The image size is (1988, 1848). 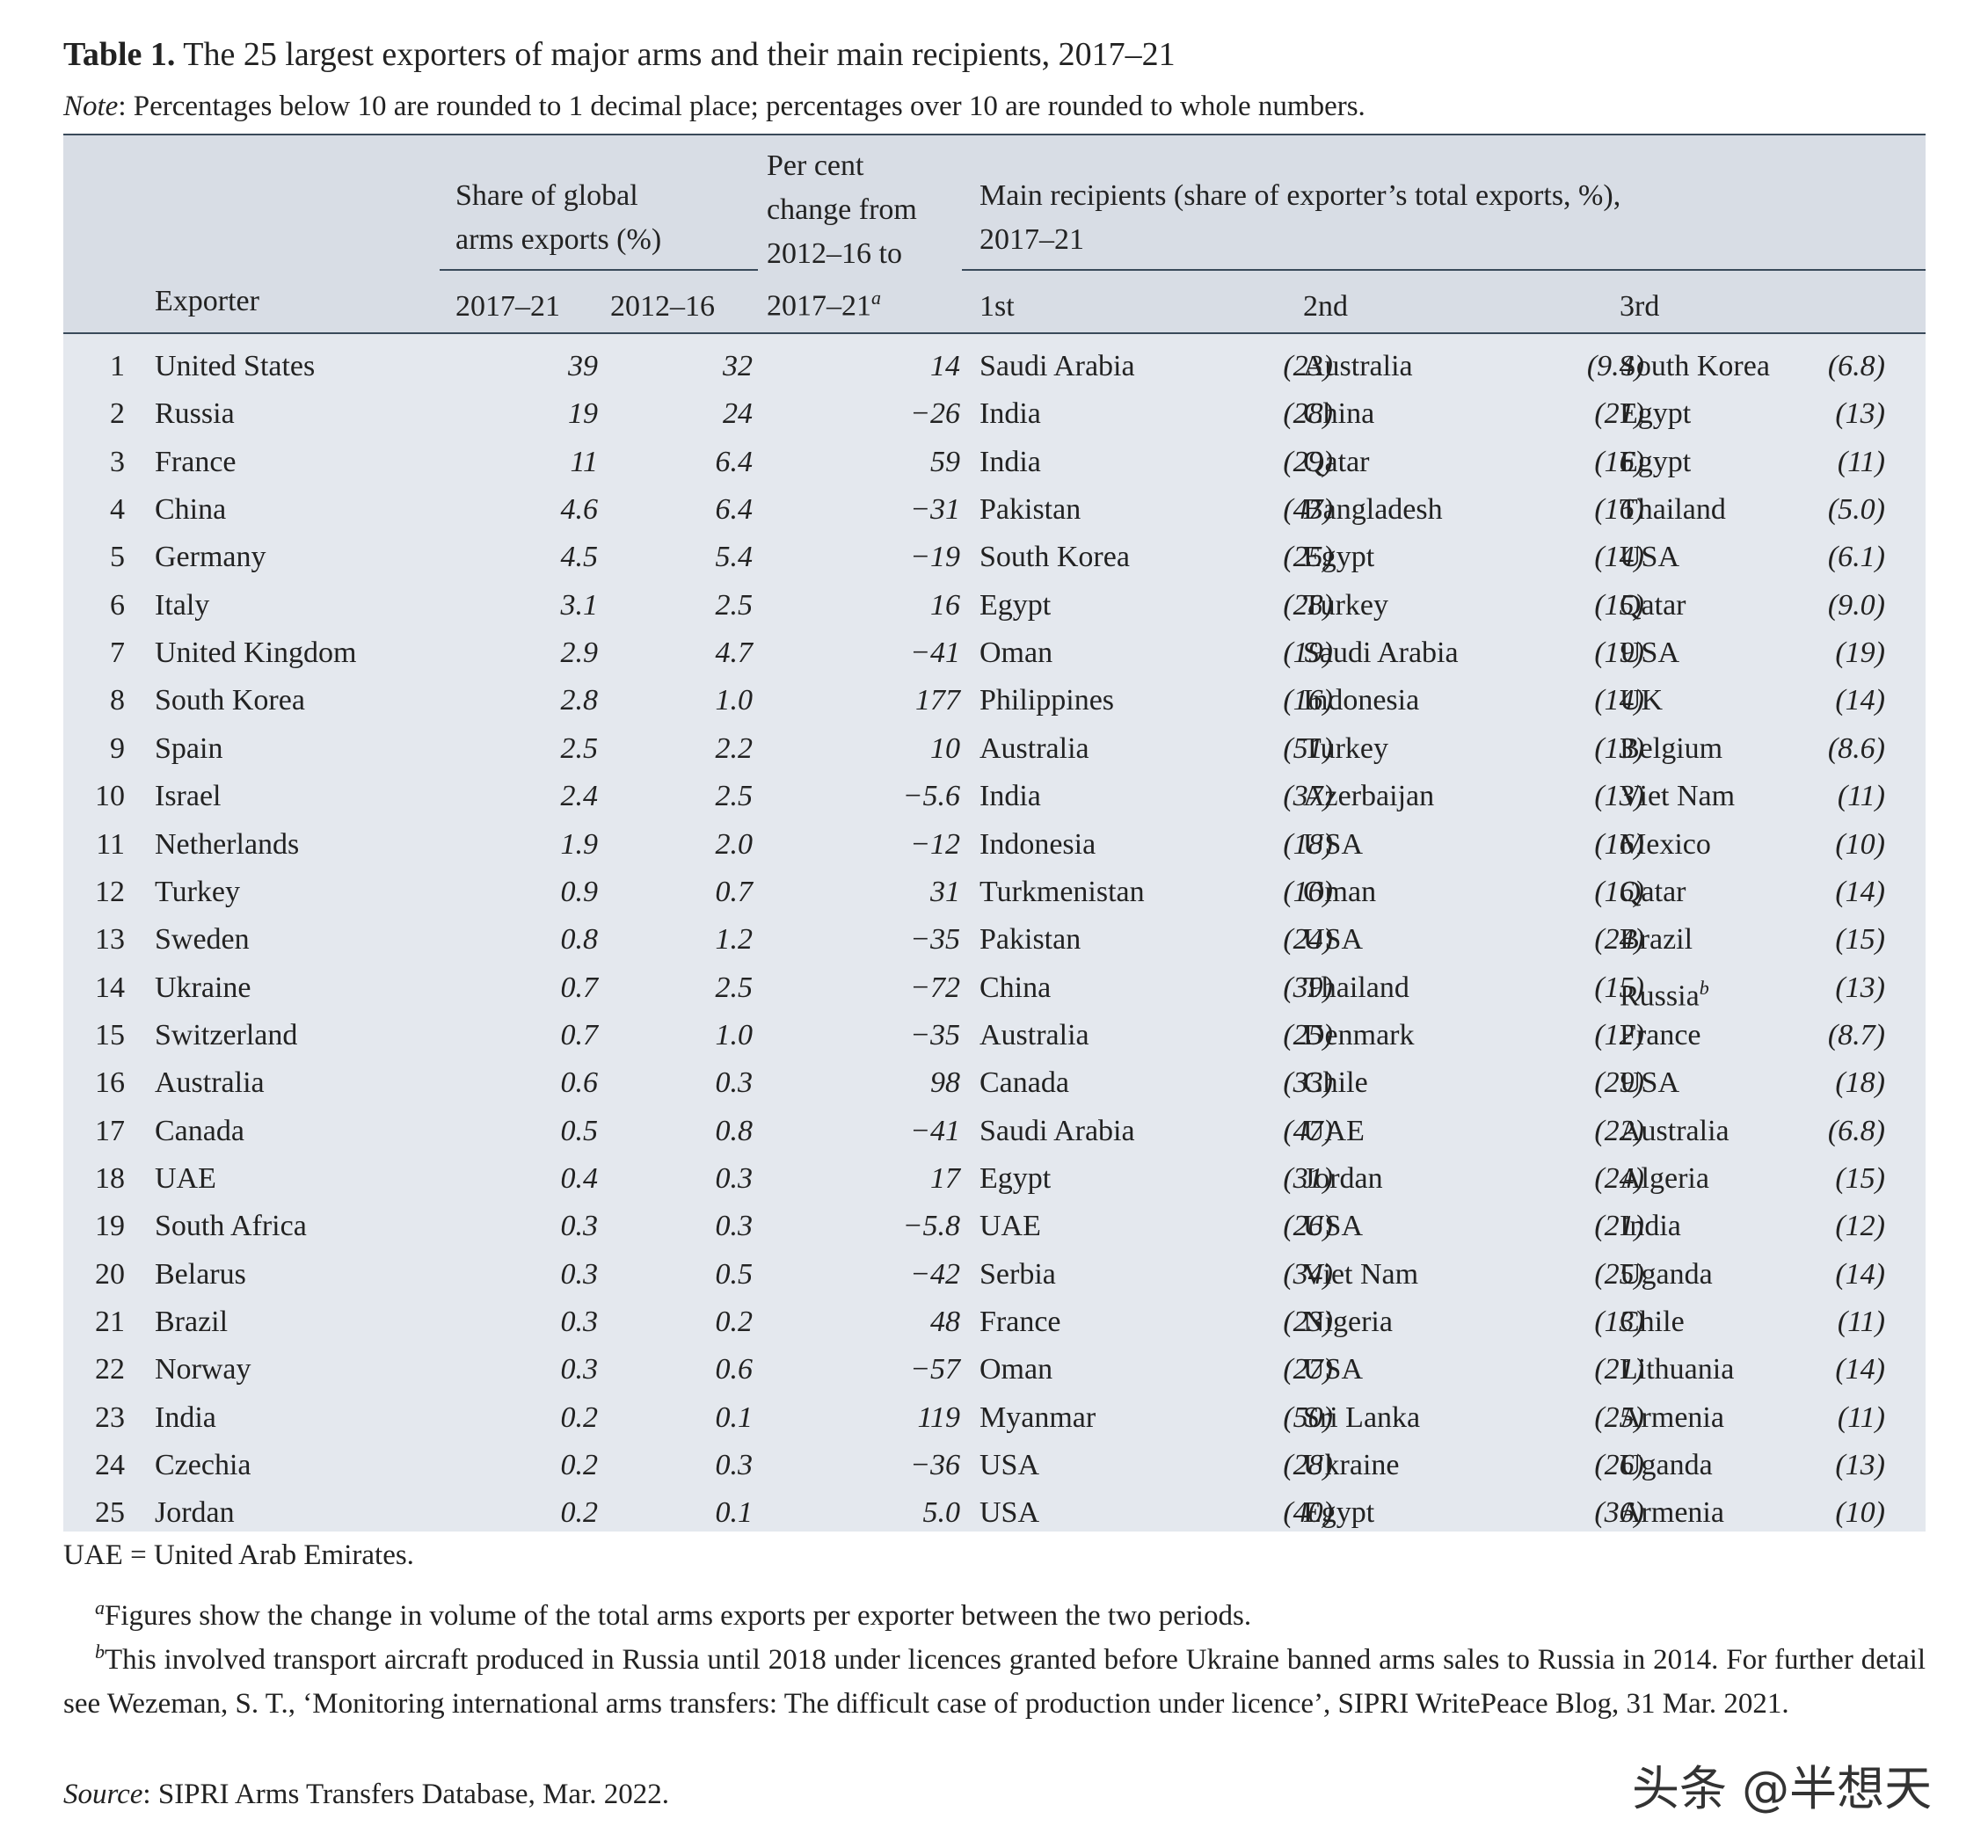 What do you see at coordinates (734, 748) in the screenshot?
I see `share-2012-16-cell-text: 2.2` at bounding box center [734, 748].